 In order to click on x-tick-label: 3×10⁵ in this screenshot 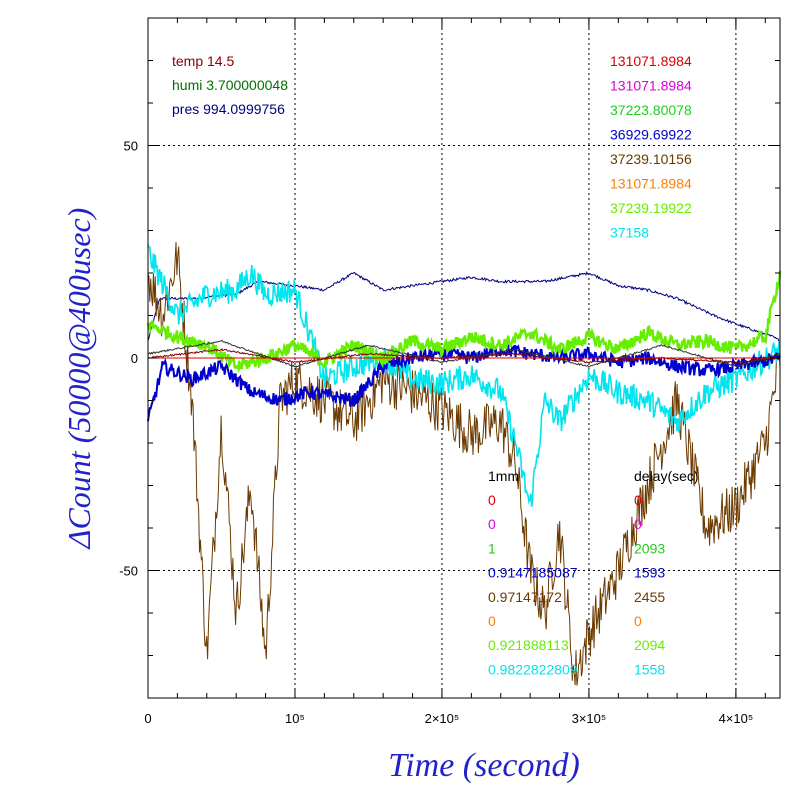, I will do `click(589, 718)`.